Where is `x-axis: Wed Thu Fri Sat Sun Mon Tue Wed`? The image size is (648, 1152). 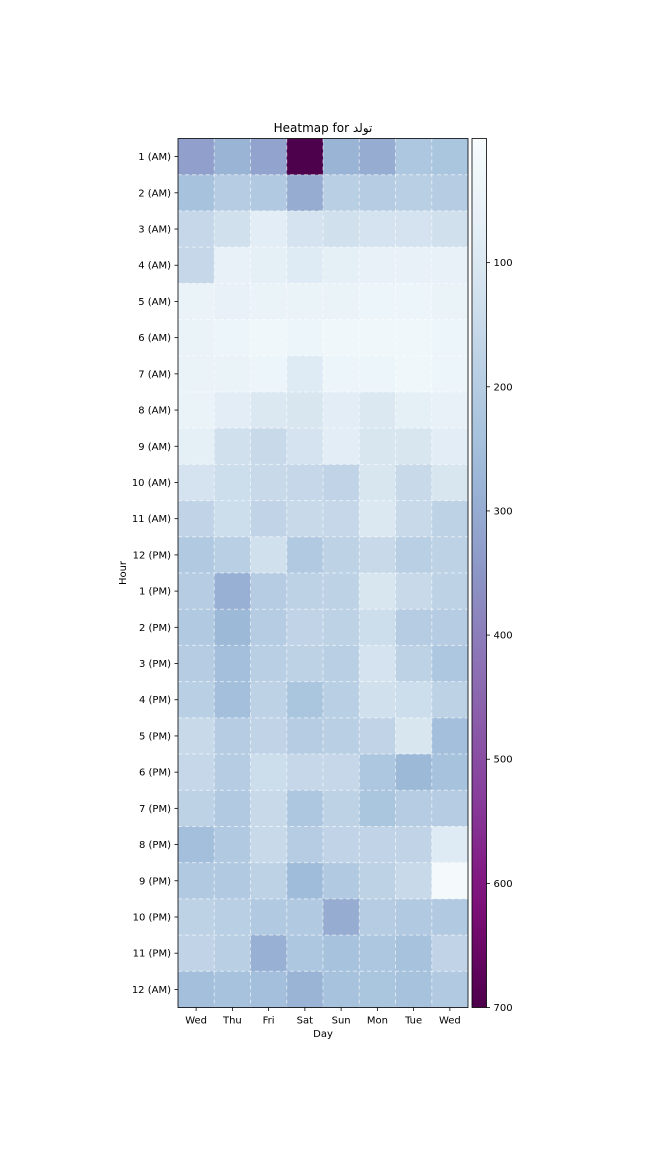 x-axis: Wed Thu Fri Sat Sun Mon Tue Wed is located at coordinates (323, 1017).